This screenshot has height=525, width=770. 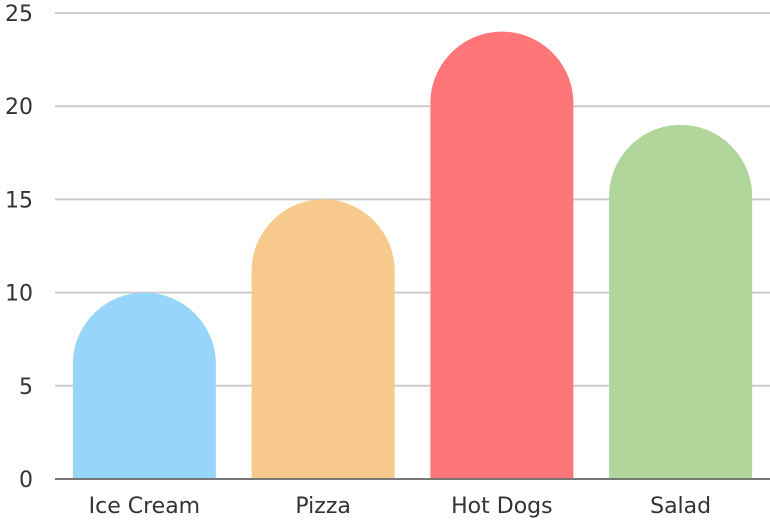 I want to click on bar-salad, so click(x=681, y=301).